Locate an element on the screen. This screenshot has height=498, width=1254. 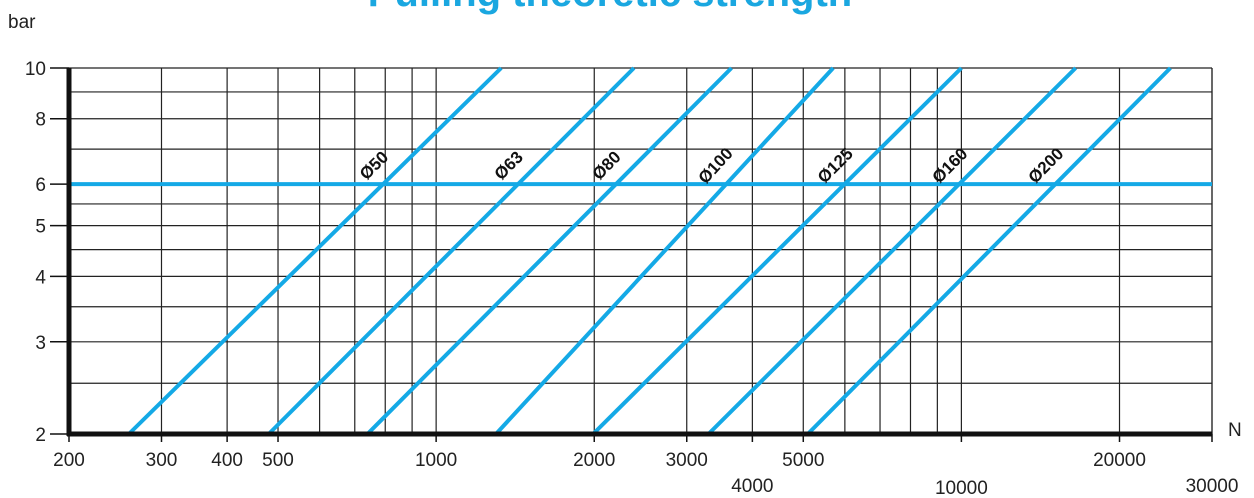
y-tick-label-10: 10 is located at coordinates (35, 69).